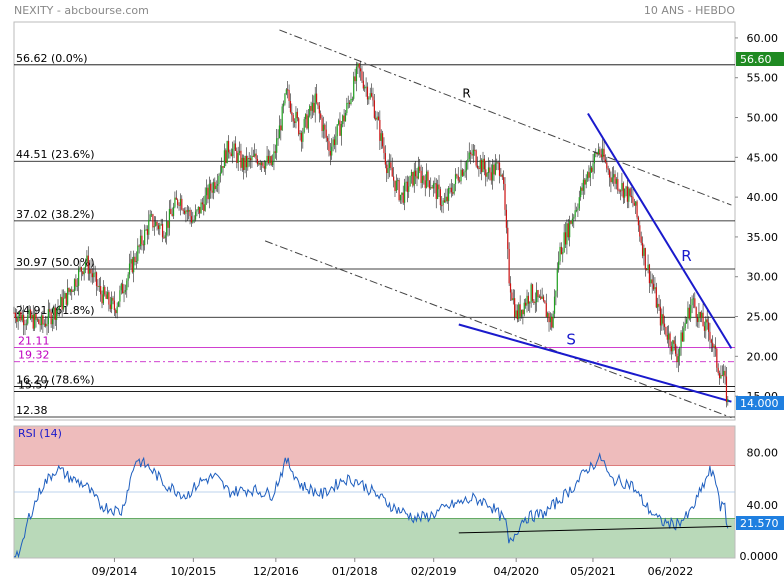 The width and height of the screenshot is (784, 580). Describe the element at coordinates (374, 445) in the screenshot. I see `rsi-overbought-zone` at that location.